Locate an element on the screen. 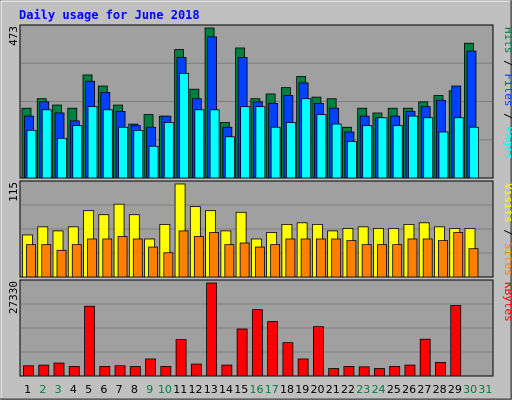  day-label-8: 8 is located at coordinates (134, 389).